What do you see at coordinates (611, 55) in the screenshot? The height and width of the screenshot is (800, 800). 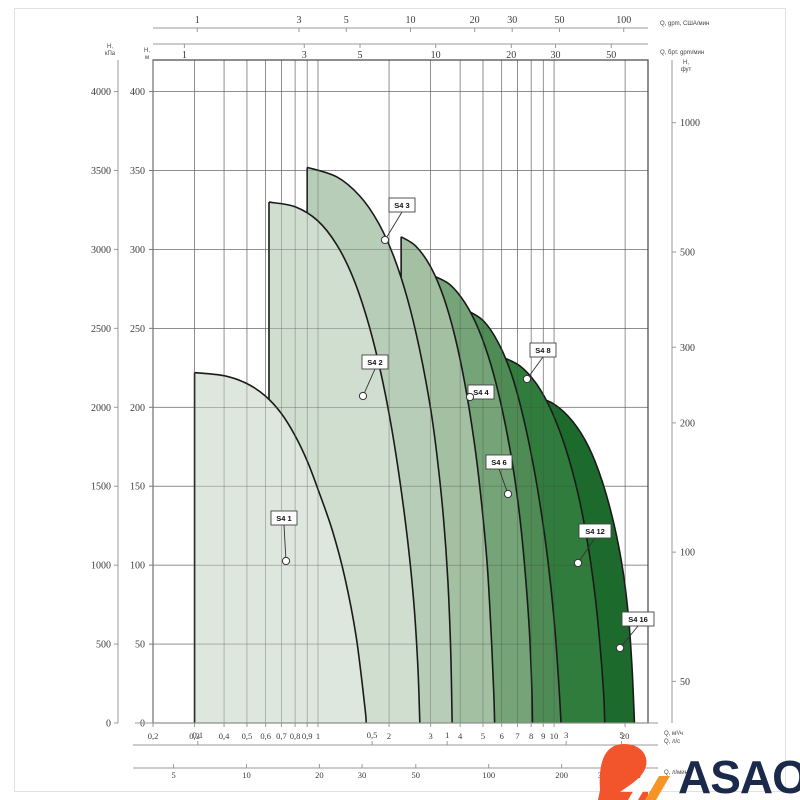 I see `axis-tick-label-brtgpm: 50` at bounding box center [611, 55].